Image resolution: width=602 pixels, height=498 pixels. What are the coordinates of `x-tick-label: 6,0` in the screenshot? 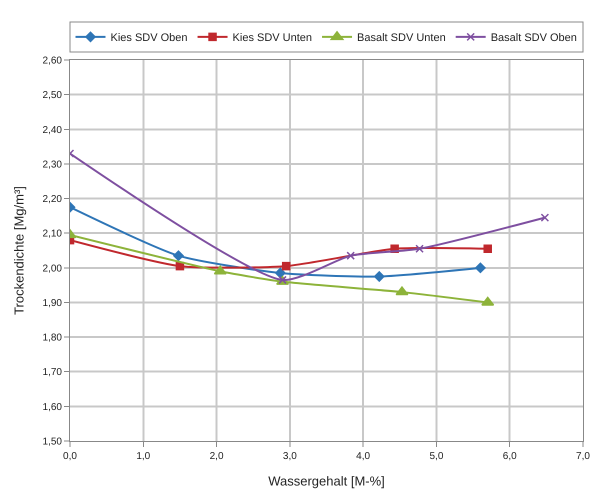 It's located at (510, 456).